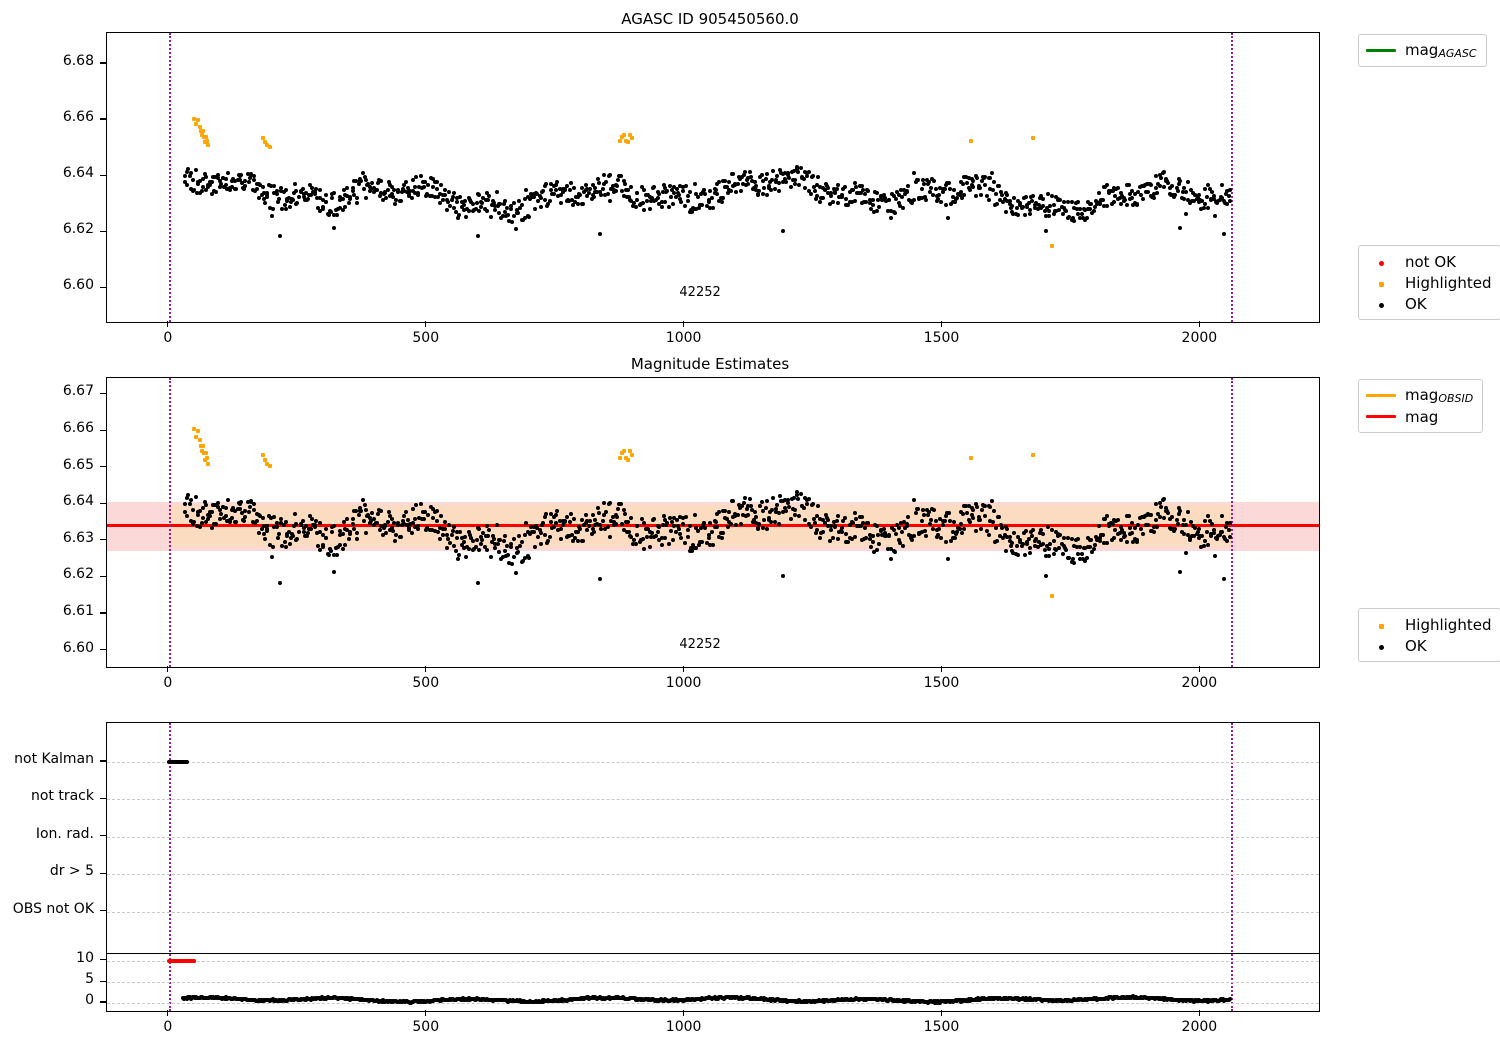  Describe the element at coordinates (1381, 284) in the screenshot. I see `legend-marker-highlighted` at that location.